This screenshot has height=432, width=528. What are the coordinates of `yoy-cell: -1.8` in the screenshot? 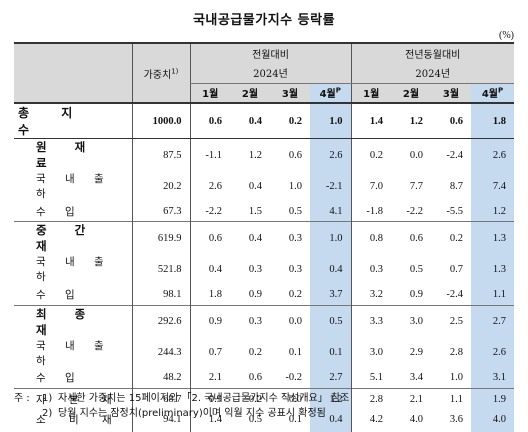 It's located at (370, 211).